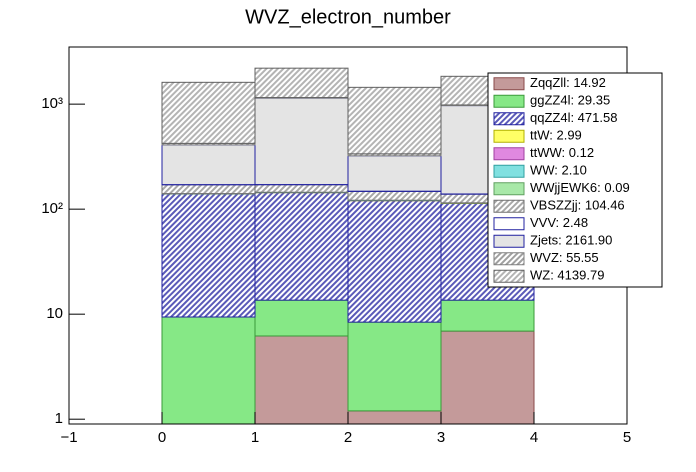 This screenshot has height=472, width=696. Describe the element at coordinates (162, 437) in the screenshot. I see `x-tick-label: 0` at that location.